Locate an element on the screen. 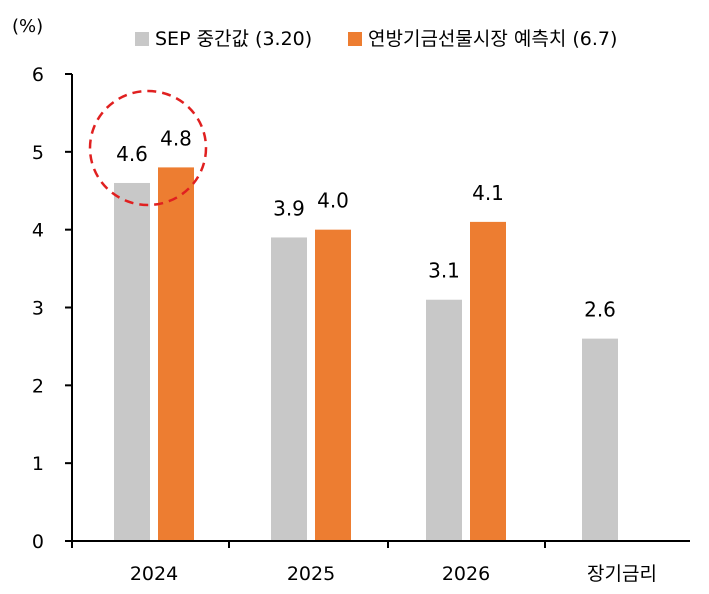 Image resolution: width=709 pixels, height=594 pixels. x-axis: 2024 2025 2026 장기금리 is located at coordinates (380, 562).